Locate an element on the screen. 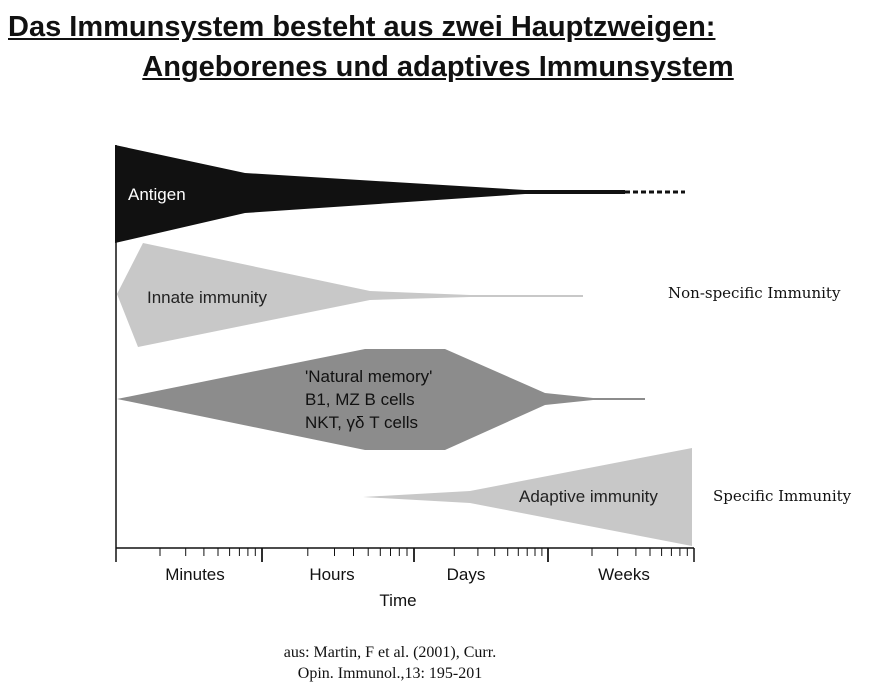 This screenshot has width=876, height=688. x-tick-weeks: Weeks is located at coordinates (624, 574).